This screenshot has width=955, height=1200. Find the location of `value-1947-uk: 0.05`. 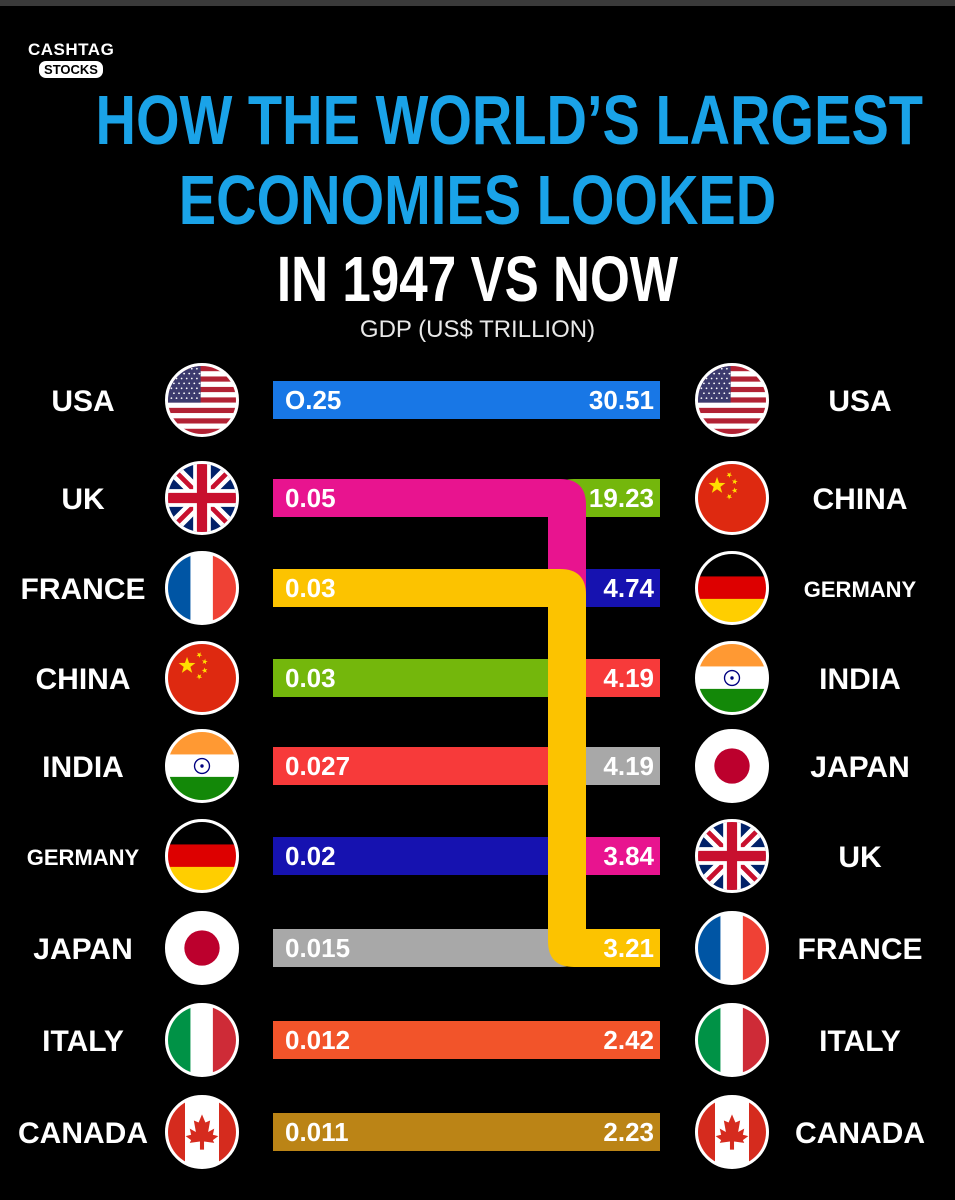

value-1947-uk: 0.05 is located at coordinates (310, 498).